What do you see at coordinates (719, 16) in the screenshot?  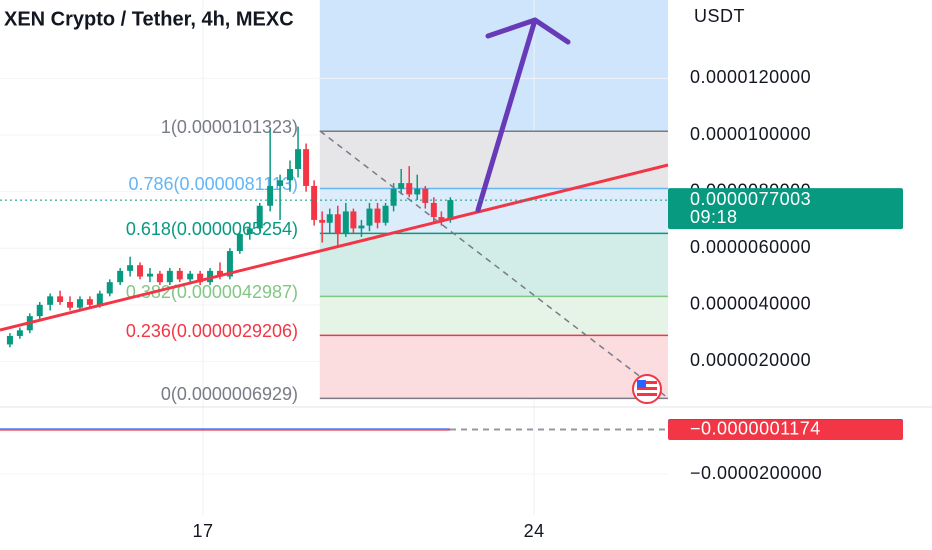 I see `currency-label: USDT` at bounding box center [719, 16].